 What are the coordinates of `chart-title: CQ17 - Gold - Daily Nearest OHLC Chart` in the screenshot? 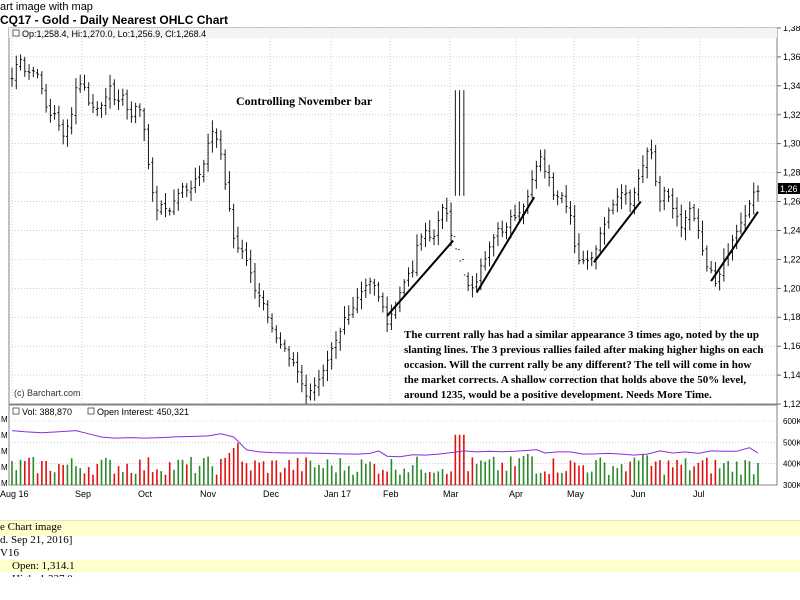 It's located at (114, 20).